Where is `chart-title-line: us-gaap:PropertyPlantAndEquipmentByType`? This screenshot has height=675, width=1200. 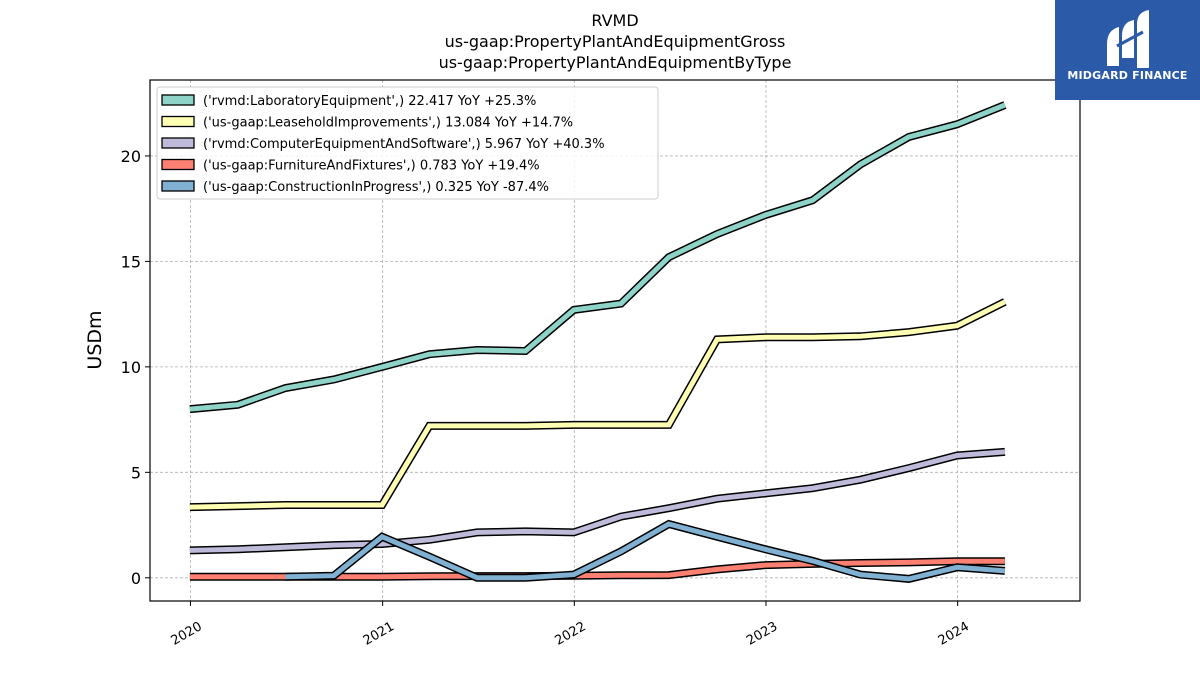 chart-title-line: us-gaap:PropertyPlantAndEquipmentByType is located at coordinates (615, 62).